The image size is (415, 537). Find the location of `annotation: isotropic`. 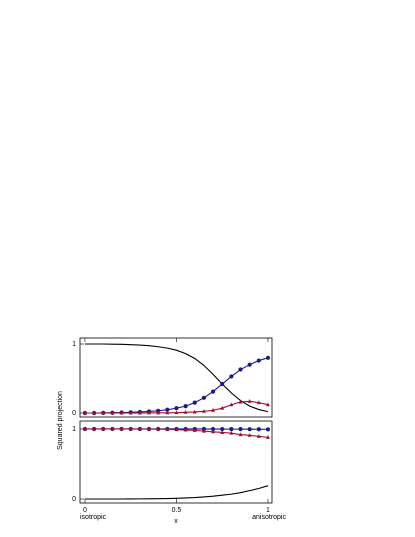

annotation: isotropic is located at coordinates (93, 517).